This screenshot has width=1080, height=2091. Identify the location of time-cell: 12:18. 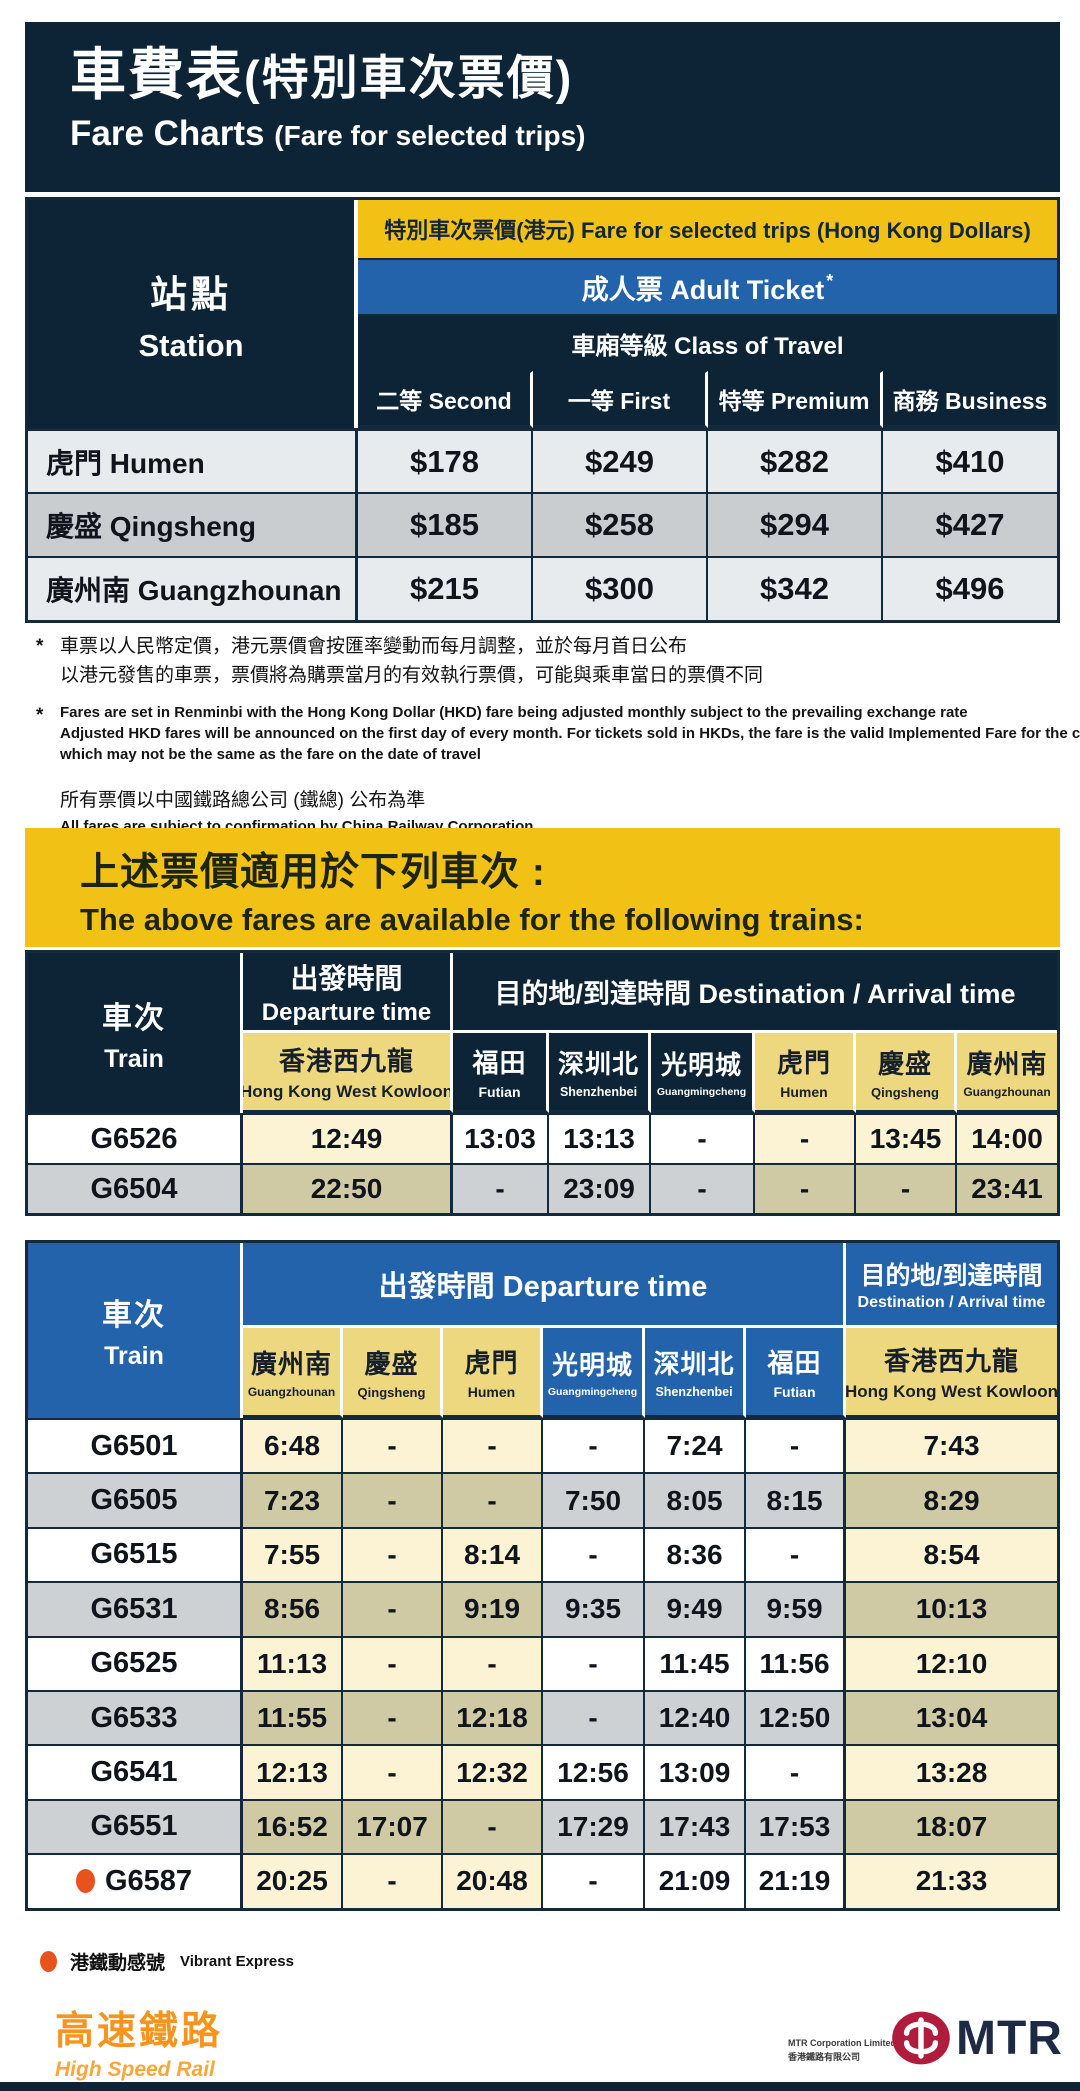
(493, 1717).